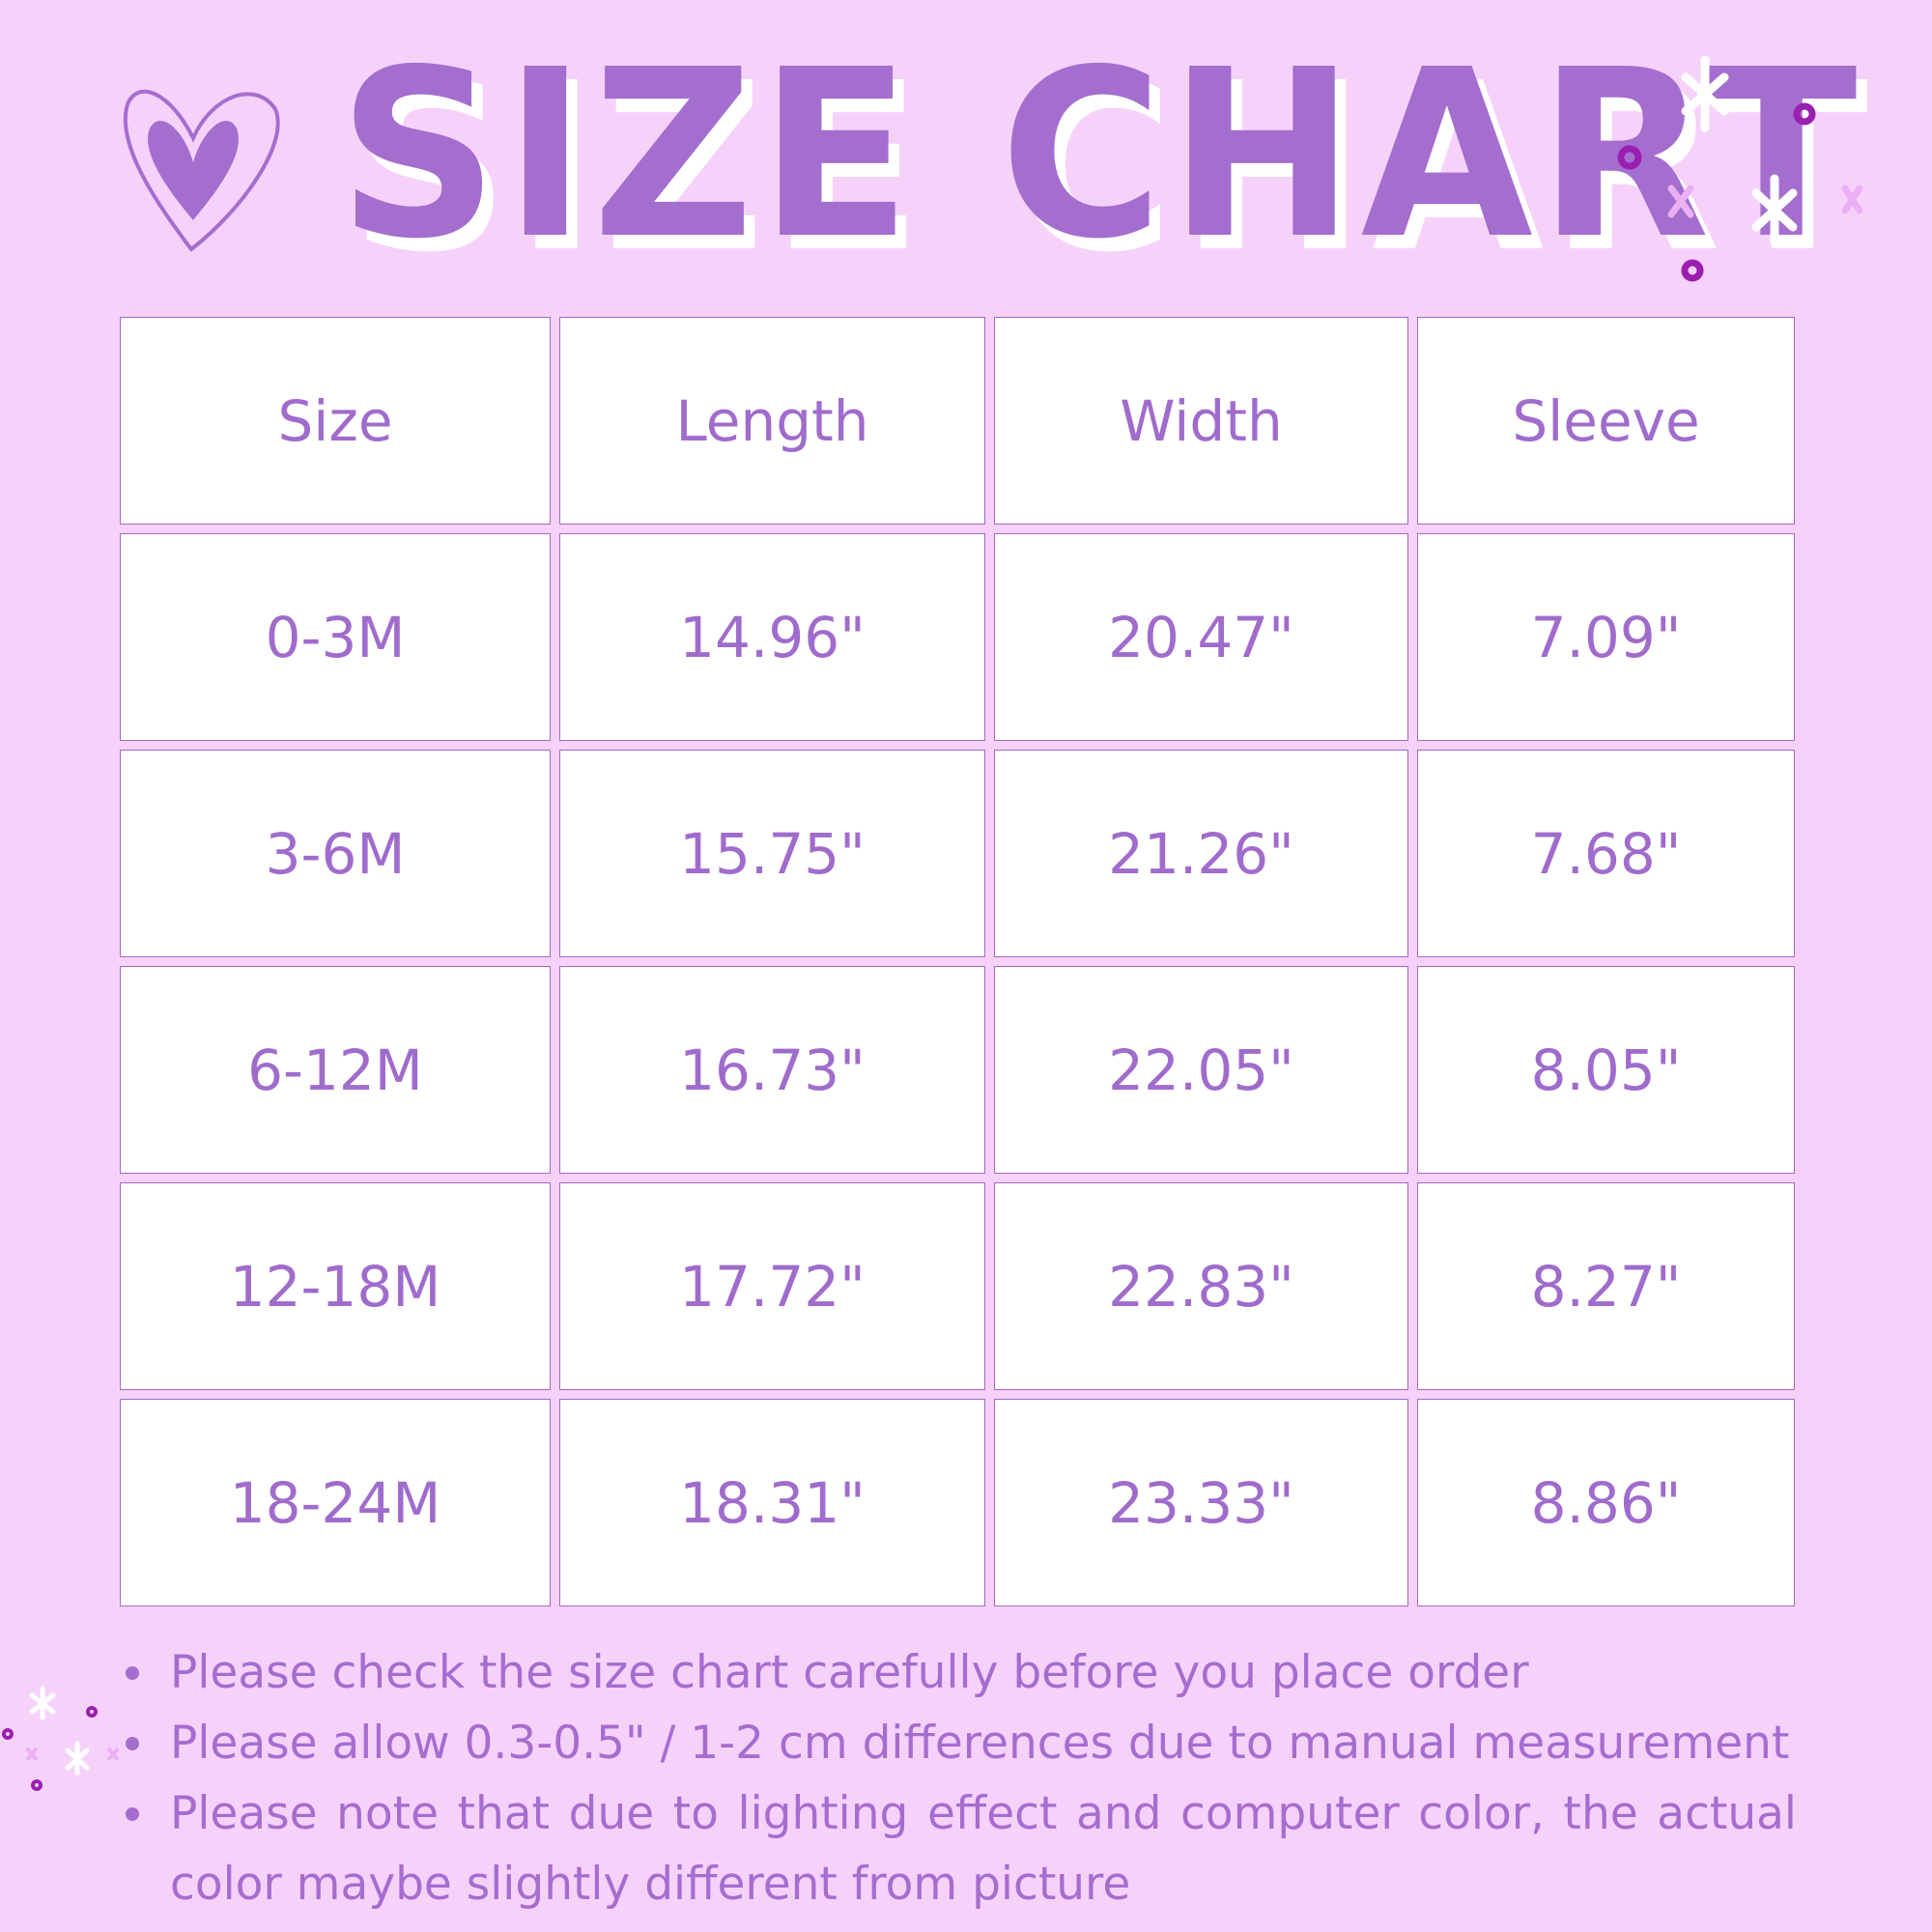  Describe the element at coordinates (1606, 1286) in the screenshot. I see `table-cell-sleeve: 8.27"` at that location.